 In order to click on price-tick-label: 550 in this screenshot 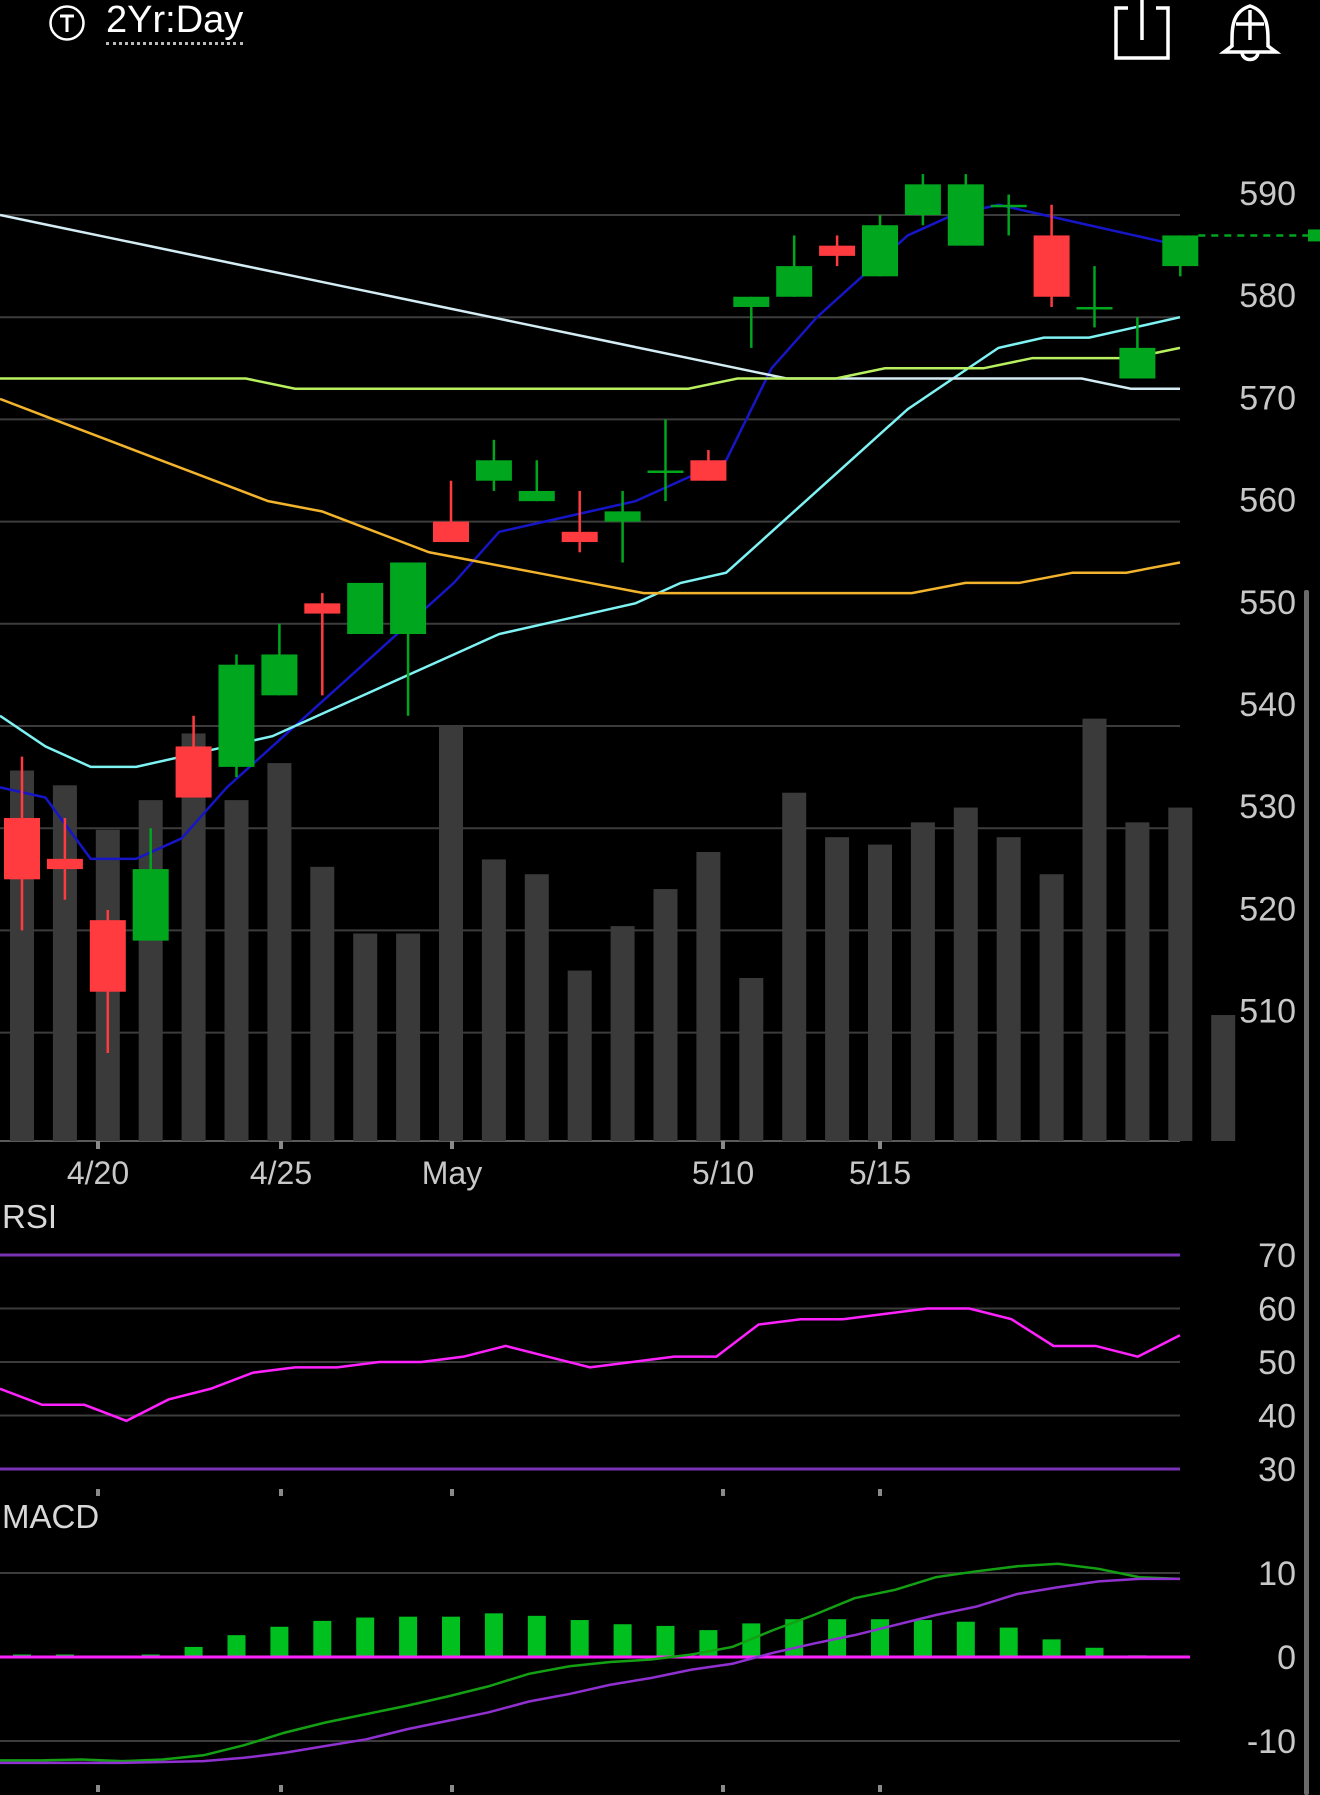, I will do `click(1267, 603)`.